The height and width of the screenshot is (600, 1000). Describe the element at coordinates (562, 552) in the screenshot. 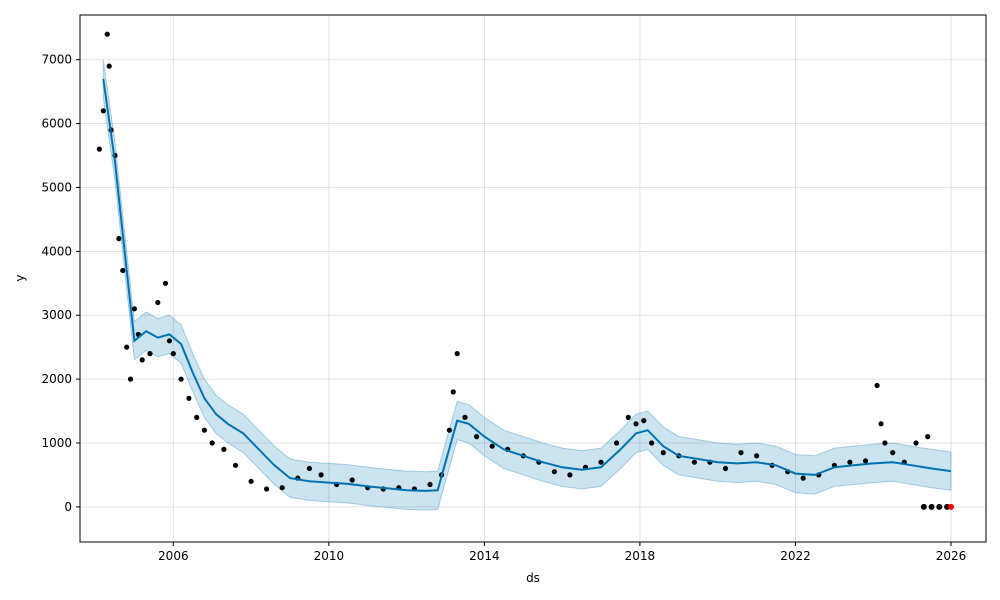

I see `x-axis-ticks: 2006 2010 2014 2018 2022 2026` at that location.